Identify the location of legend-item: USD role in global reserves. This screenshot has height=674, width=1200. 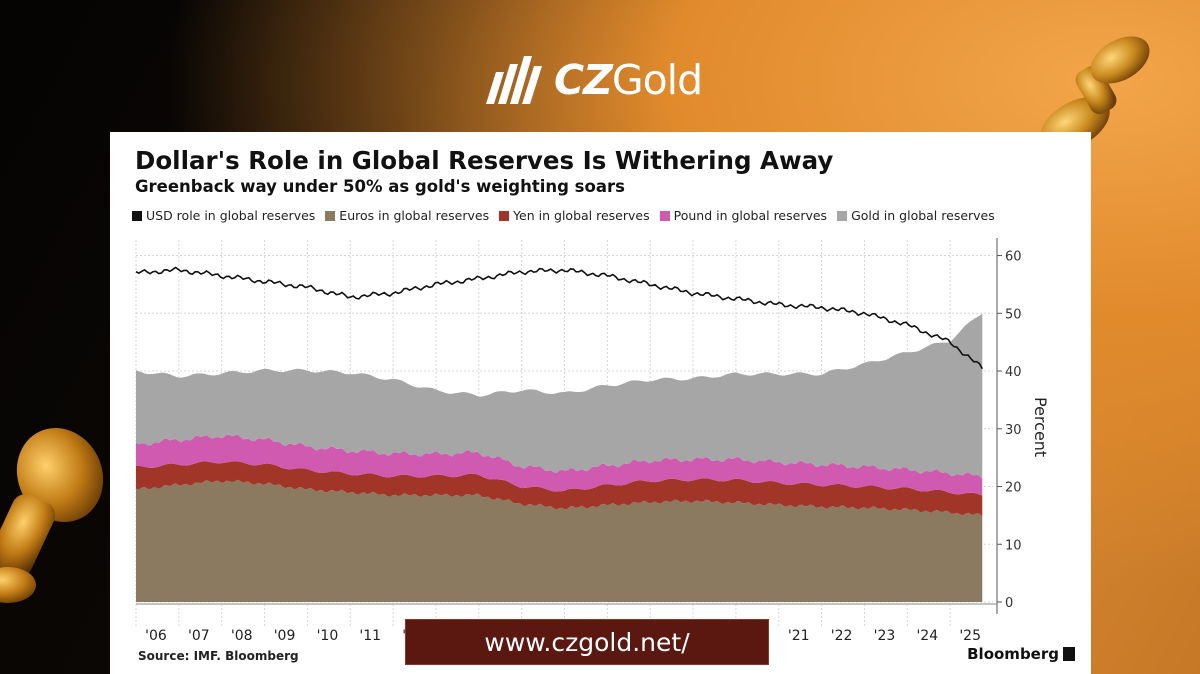
(223, 215).